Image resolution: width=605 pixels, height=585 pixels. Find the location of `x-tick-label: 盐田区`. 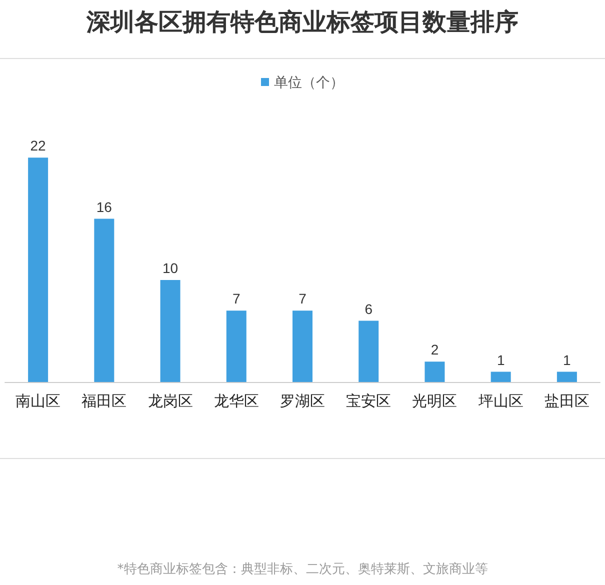

x-tick-label: 盐田区 is located at coordinates (567, 401).